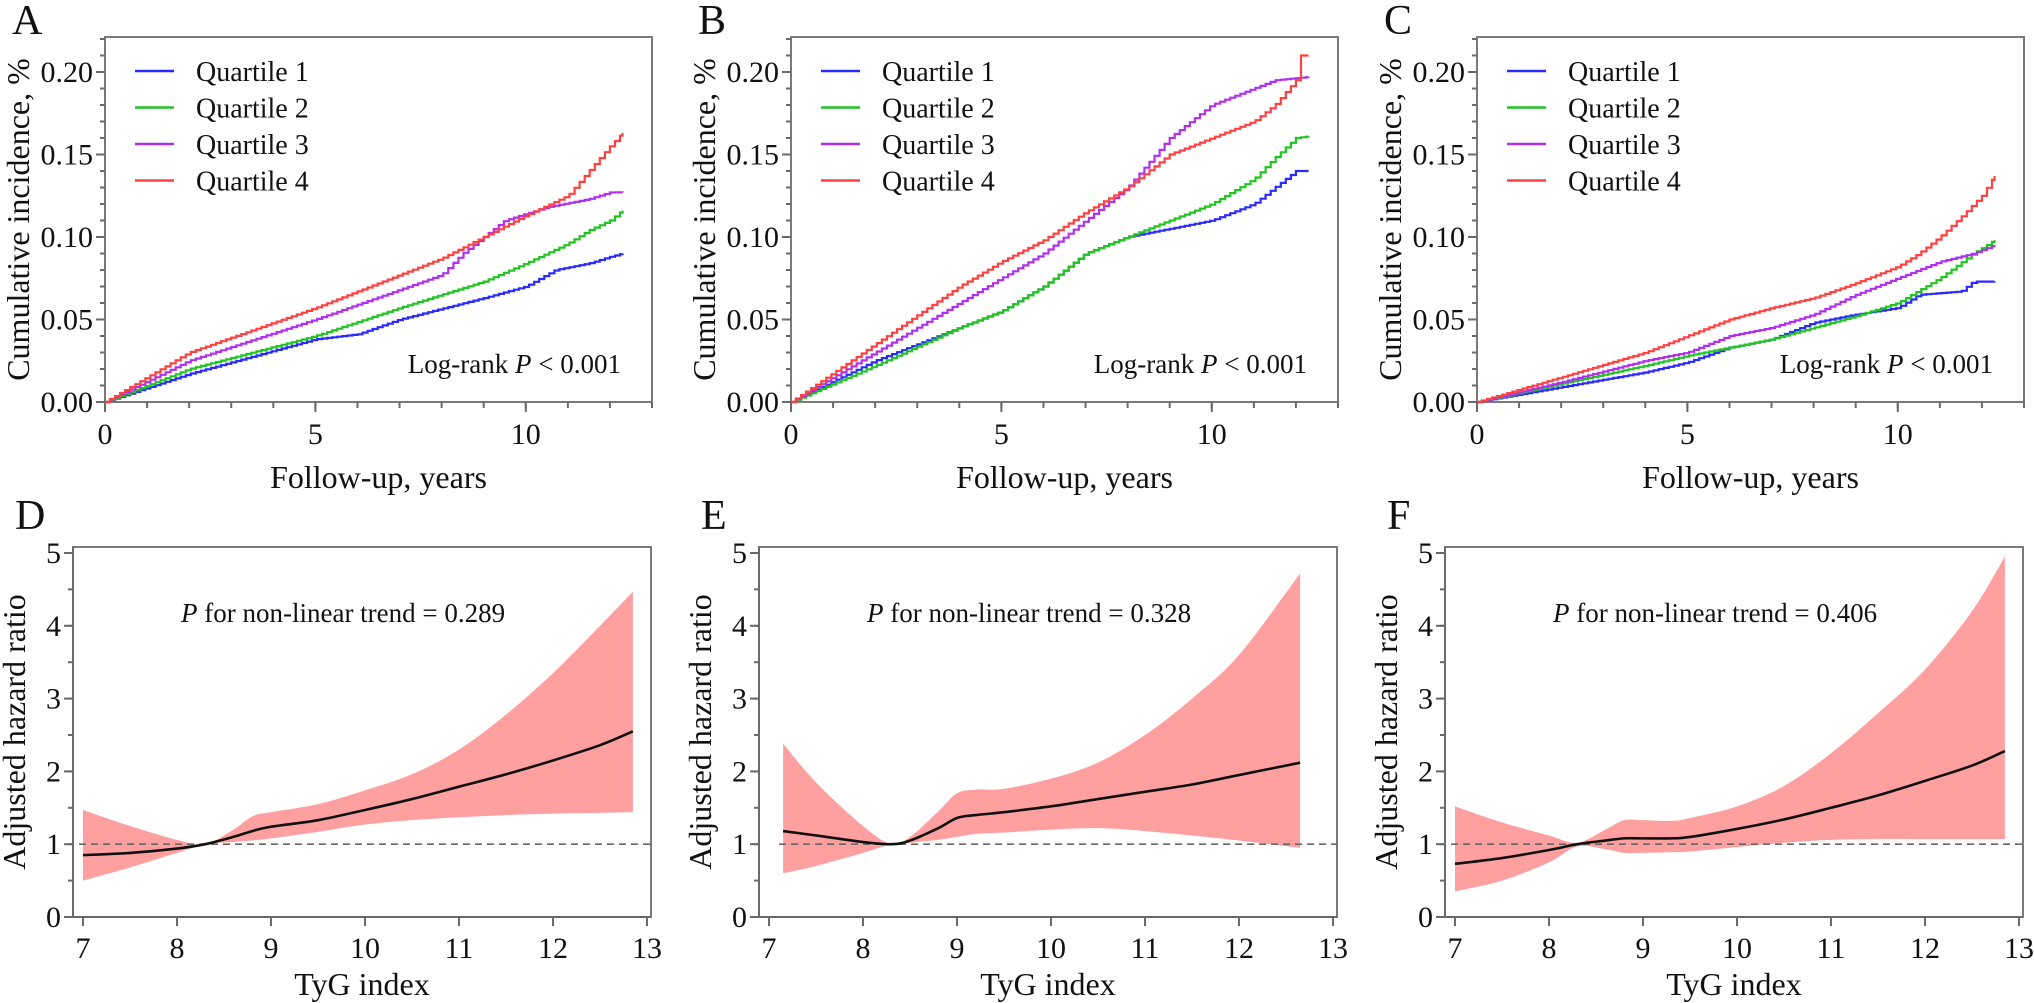 Image resolution: width=2034 pixels, height=1003 pixels. What do you see at coordinates (1398, 22) in the screenshot?
I see `panel-letter: C` at bounding box center [1398, 22].